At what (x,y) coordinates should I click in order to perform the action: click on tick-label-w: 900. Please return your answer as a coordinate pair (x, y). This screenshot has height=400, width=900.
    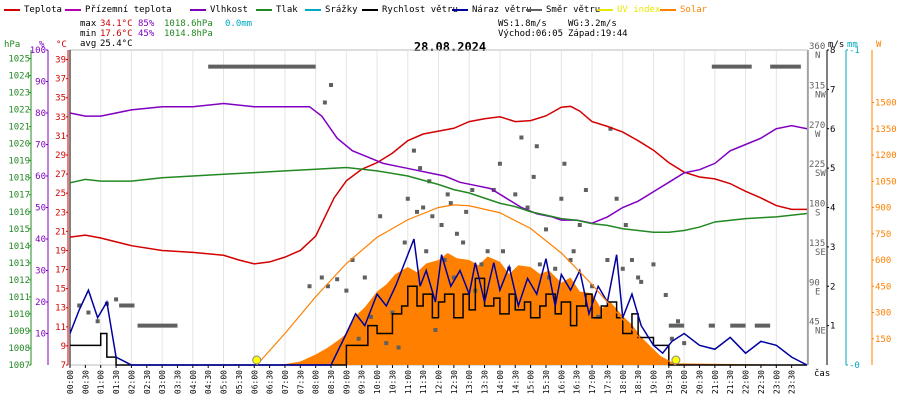
    Looking at the image, I should click on (883, 209).